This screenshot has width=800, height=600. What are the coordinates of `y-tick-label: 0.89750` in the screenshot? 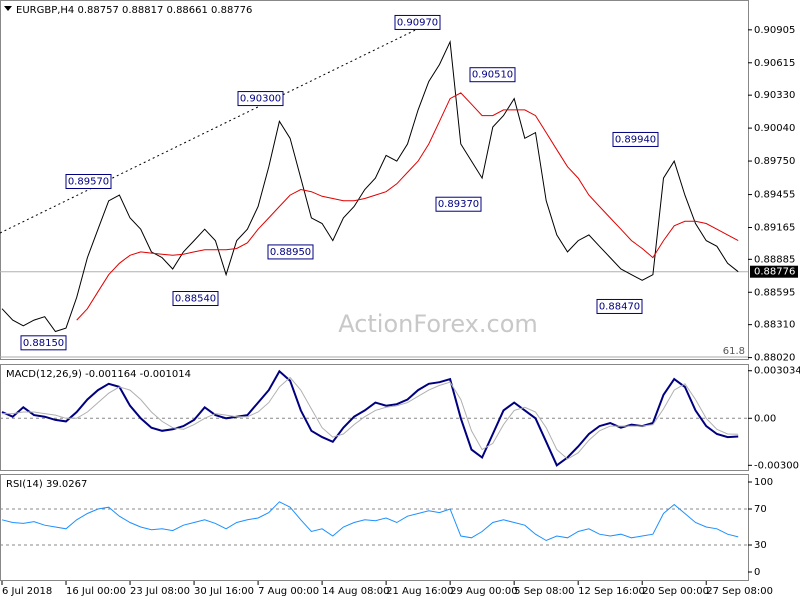 It's located at (774, 161).